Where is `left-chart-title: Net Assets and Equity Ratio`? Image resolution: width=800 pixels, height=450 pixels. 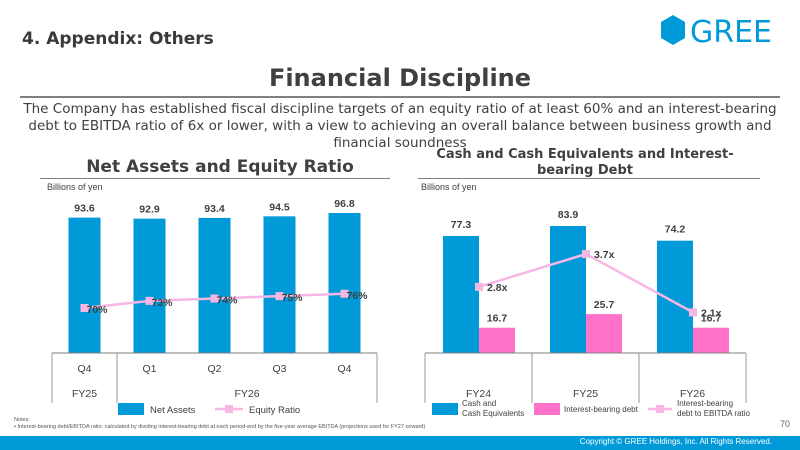 left-chart-title: Net Assets and Equity Ratio is located at coordinates (220, 167).